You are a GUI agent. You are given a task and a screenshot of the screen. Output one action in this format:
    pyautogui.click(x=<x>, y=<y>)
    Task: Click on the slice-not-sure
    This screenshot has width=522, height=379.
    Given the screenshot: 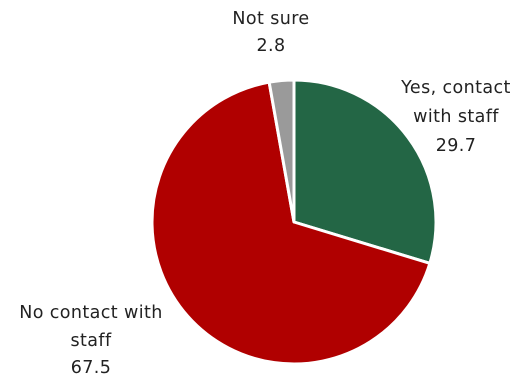 What is the action you would take?
    pyautogui.click(x=281, y=151)
    